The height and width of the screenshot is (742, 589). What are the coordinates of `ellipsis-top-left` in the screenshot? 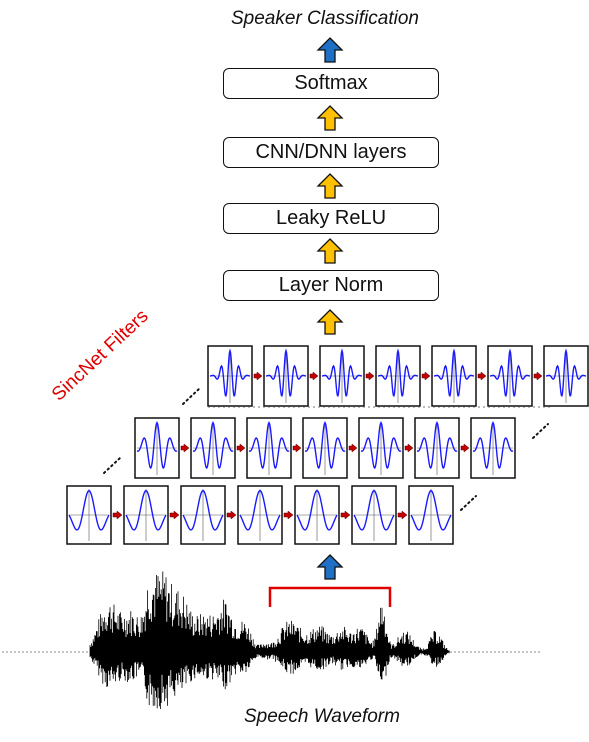 It's located at (191, 396).